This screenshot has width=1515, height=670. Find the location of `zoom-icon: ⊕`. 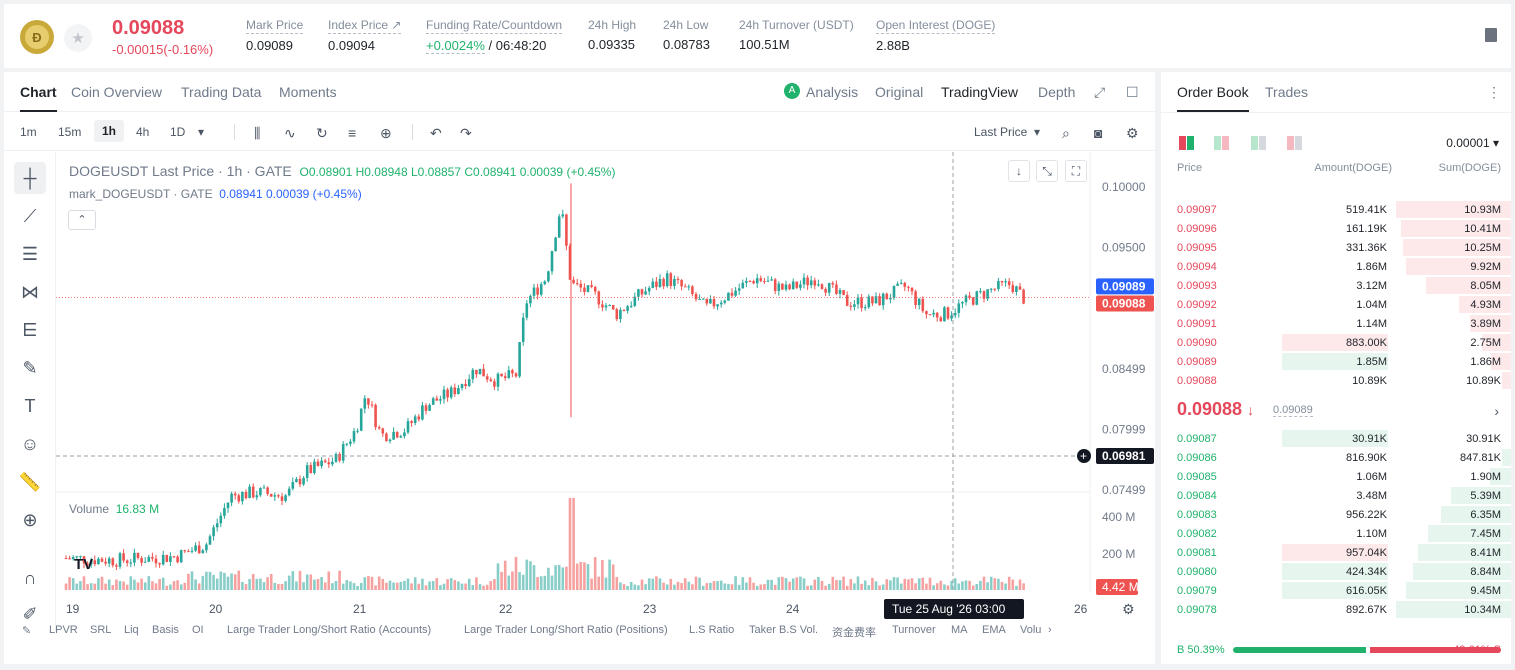

zoom-icon: ⊕ is located at coordinates (30, 519).